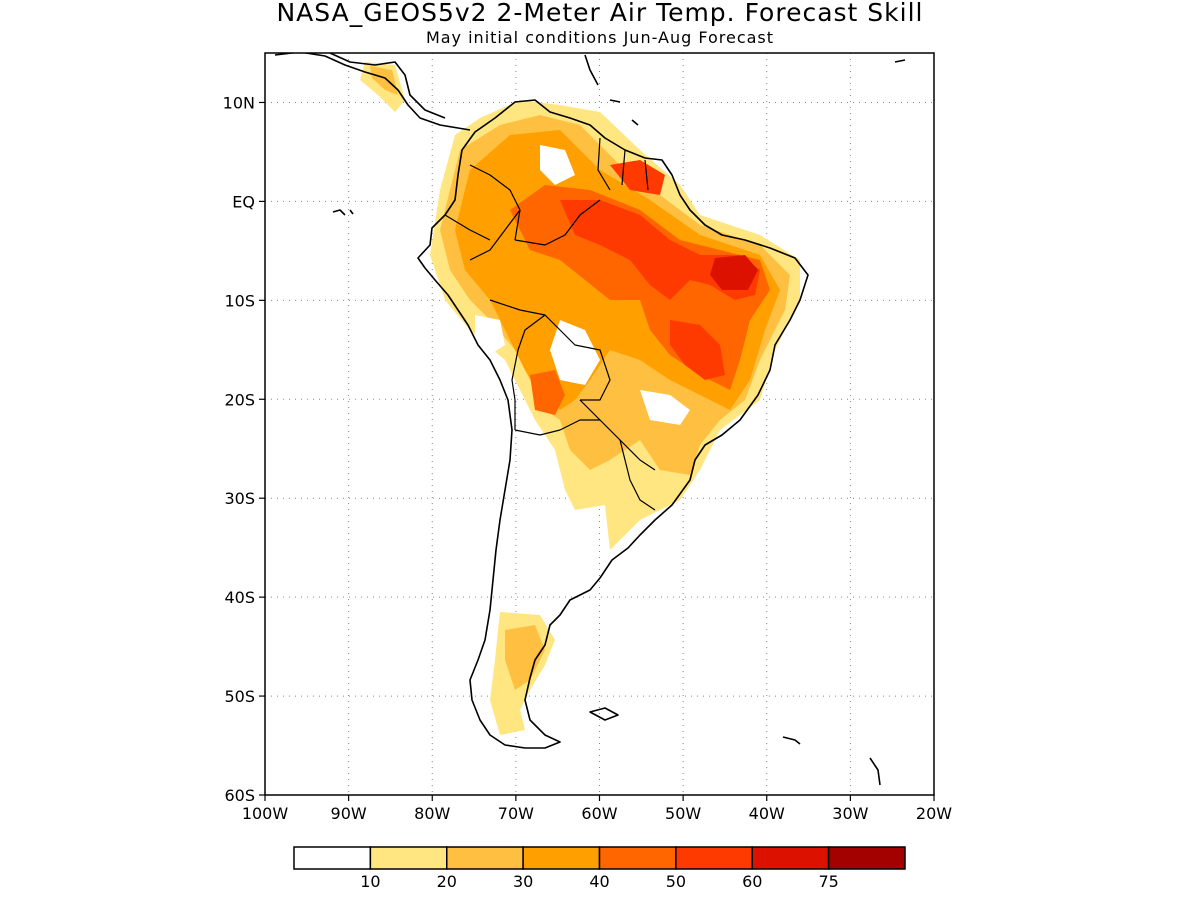 The height and width of the screenshot is (900, 1200). I want to click on map-subtitle: May initial conditions Jun-Aug Forecast, so click(600, 37).